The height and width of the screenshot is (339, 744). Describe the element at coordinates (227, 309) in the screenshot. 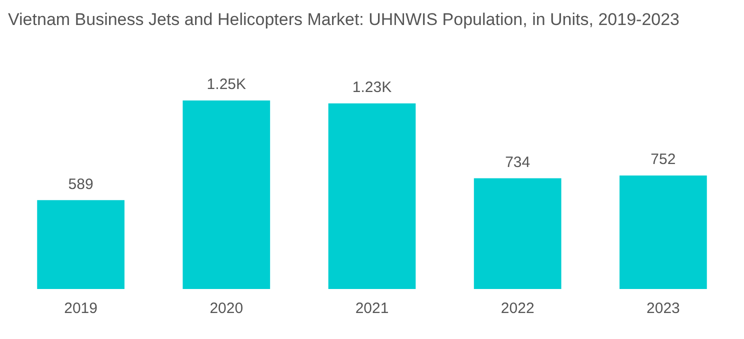

I see `x-tick-label: 2020` at that location.